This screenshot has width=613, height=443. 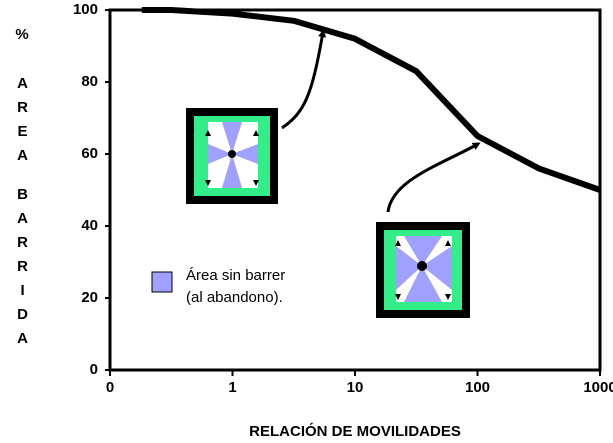 What do you see at coordinates (598, 387) in the screenshot?
I see `x-tick-label: 1000` at bounding box center [598, 387].